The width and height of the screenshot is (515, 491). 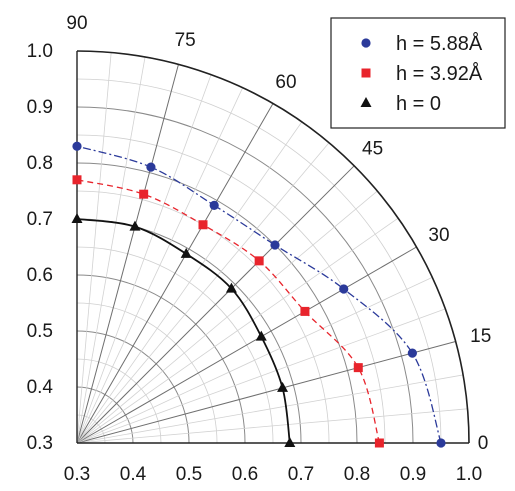 I want to click on angle-tick-label: 30, so click(x=438, y=235).